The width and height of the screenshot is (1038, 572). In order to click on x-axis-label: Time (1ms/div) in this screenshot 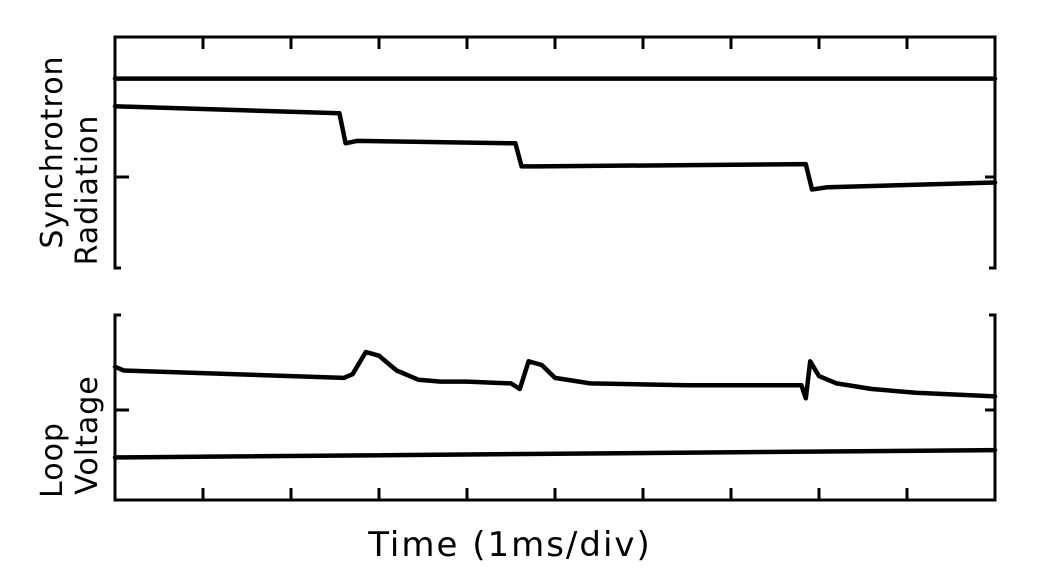, I will do `click(509, 545)`.